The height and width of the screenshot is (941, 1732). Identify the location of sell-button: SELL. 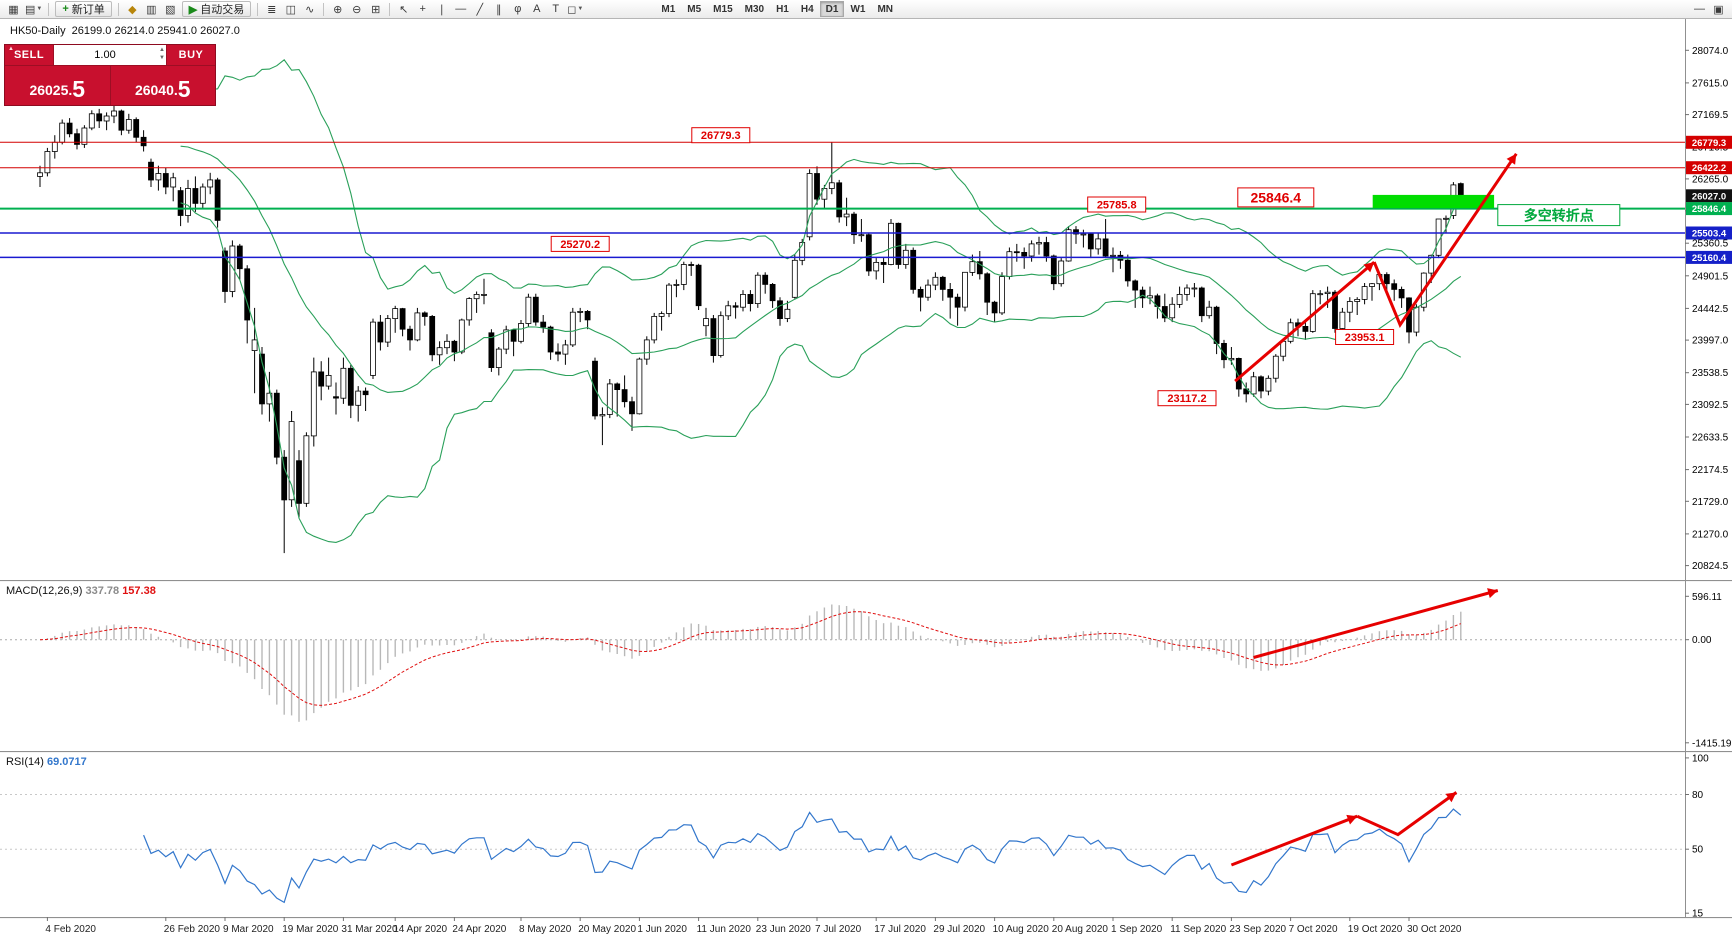
(29, 55).